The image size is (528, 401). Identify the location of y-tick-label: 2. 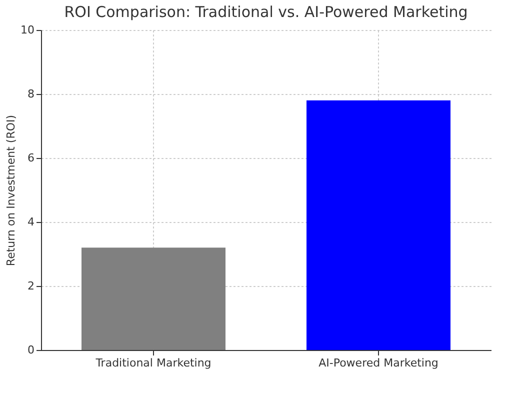
(31, 286).